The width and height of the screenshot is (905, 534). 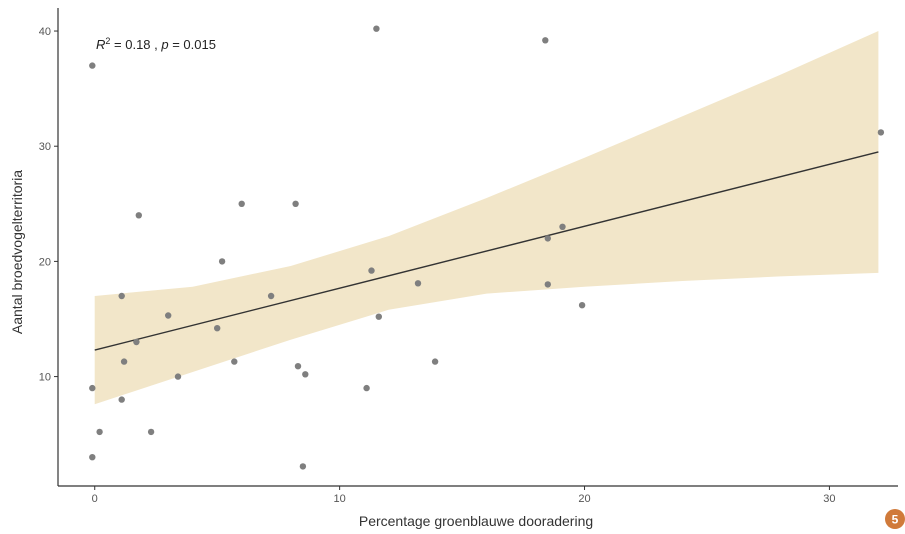 What do you see at coordinates (17, 252) in the screenshot?
I see `y-axis-title: Aantal broedvogelterritoria` at bounding box center [17, 252].